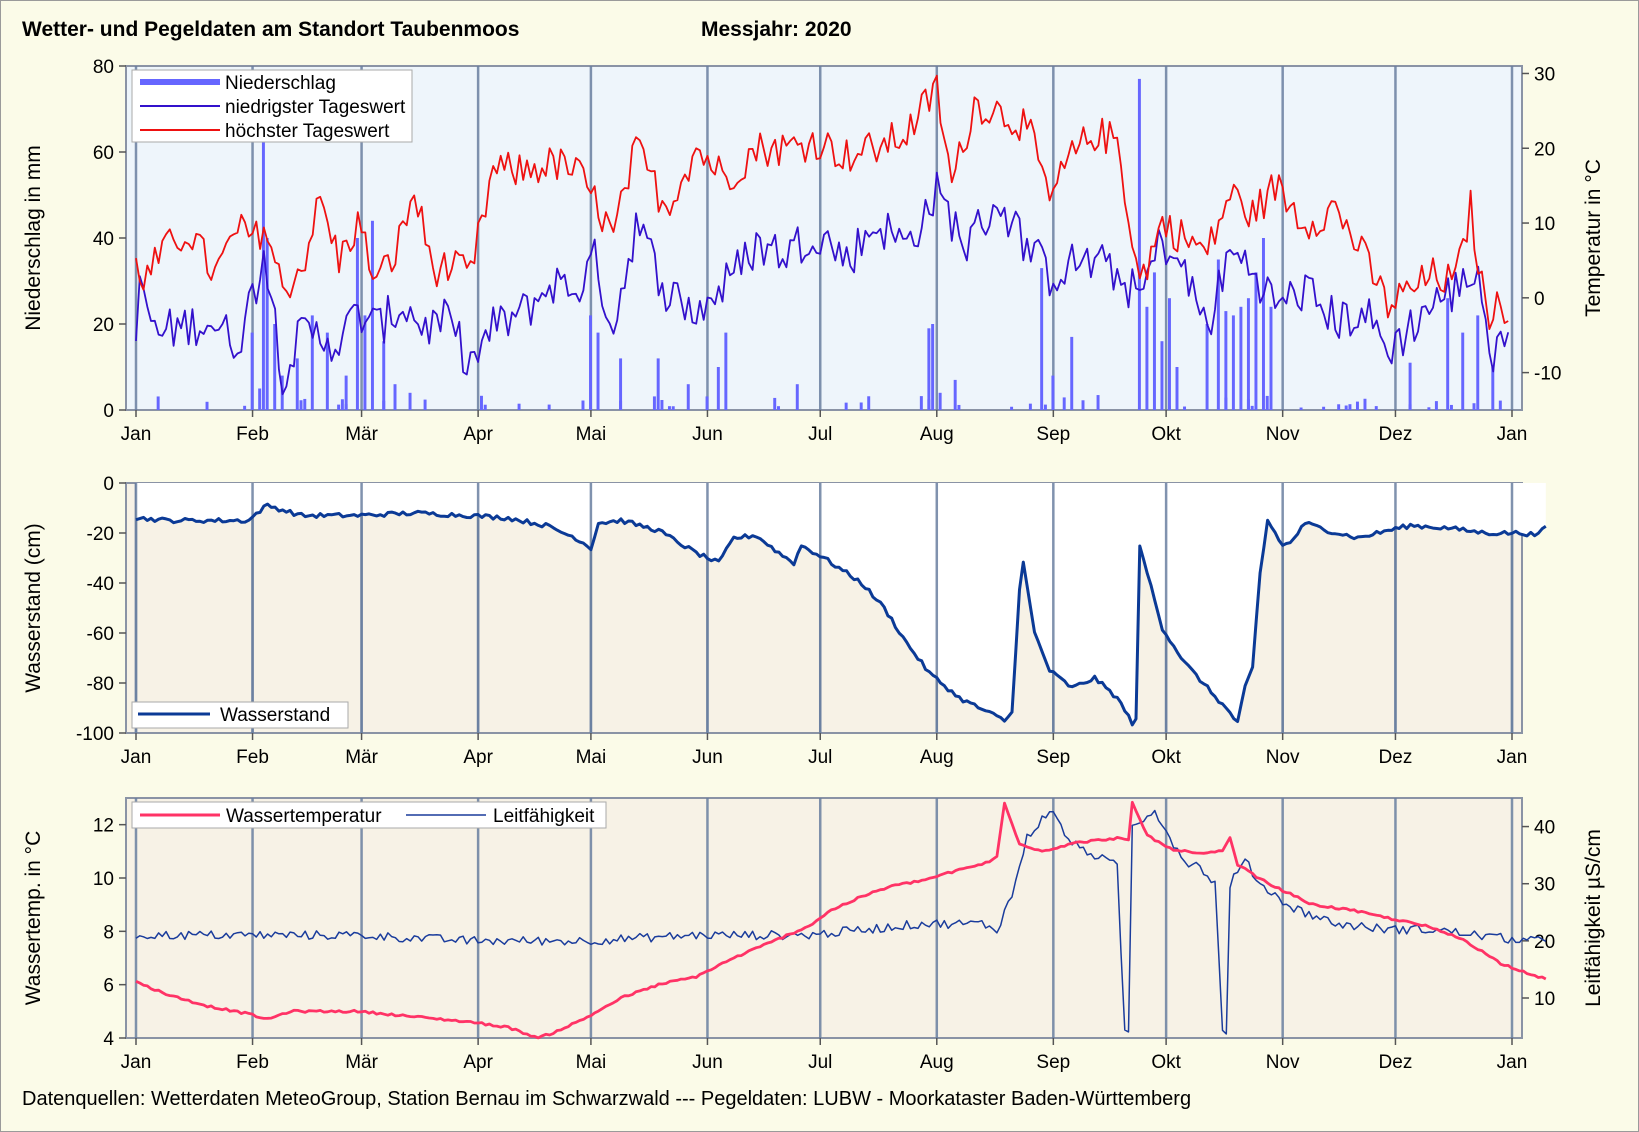  I want to click on y-axis-label: Niederschlag in mm, so click(33, 238).